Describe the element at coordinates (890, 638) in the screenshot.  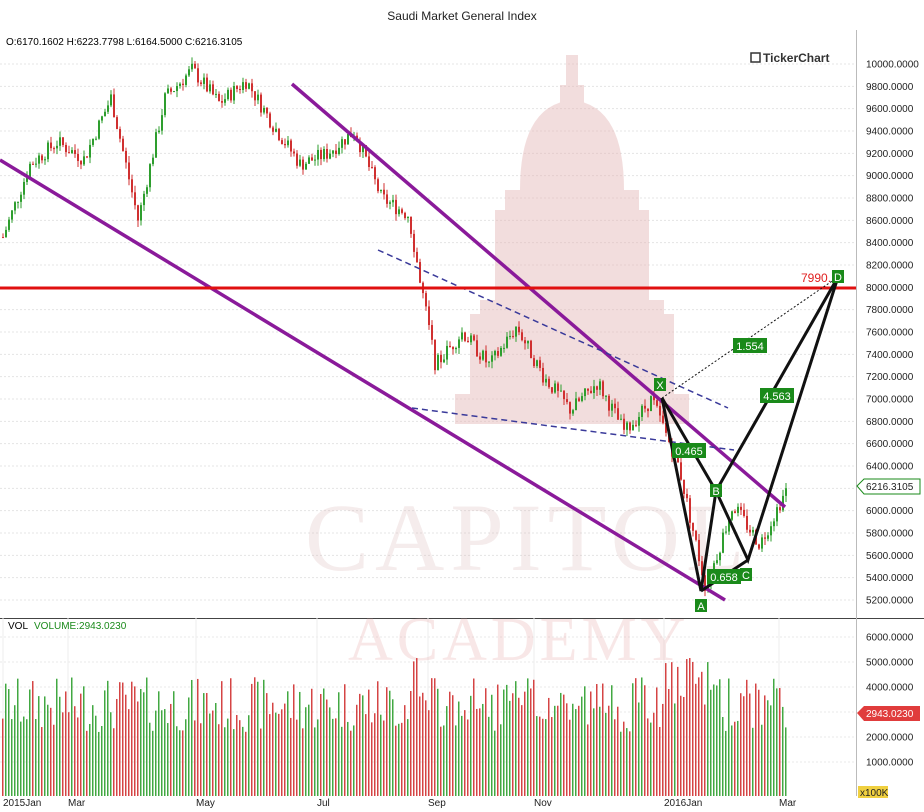
I see `volume-tick-label: 6000.0000` at that location.